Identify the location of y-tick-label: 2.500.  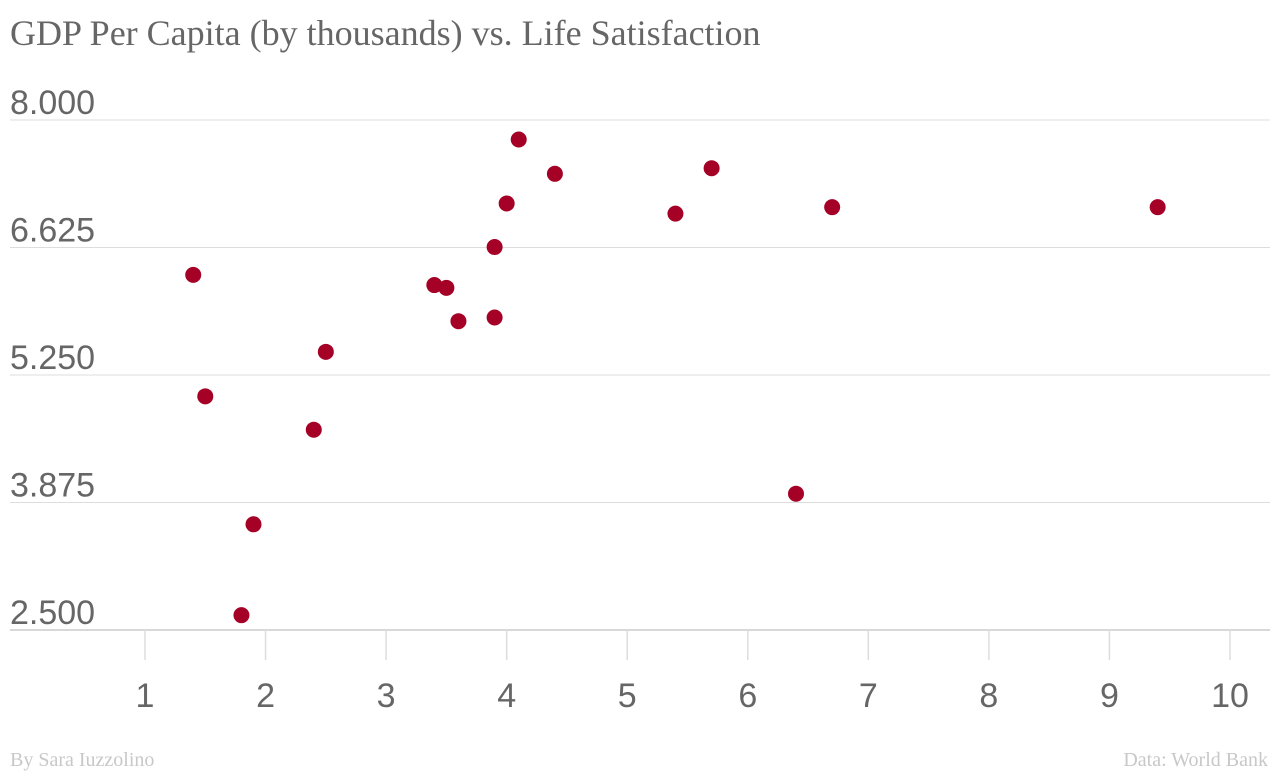
(52, 613).